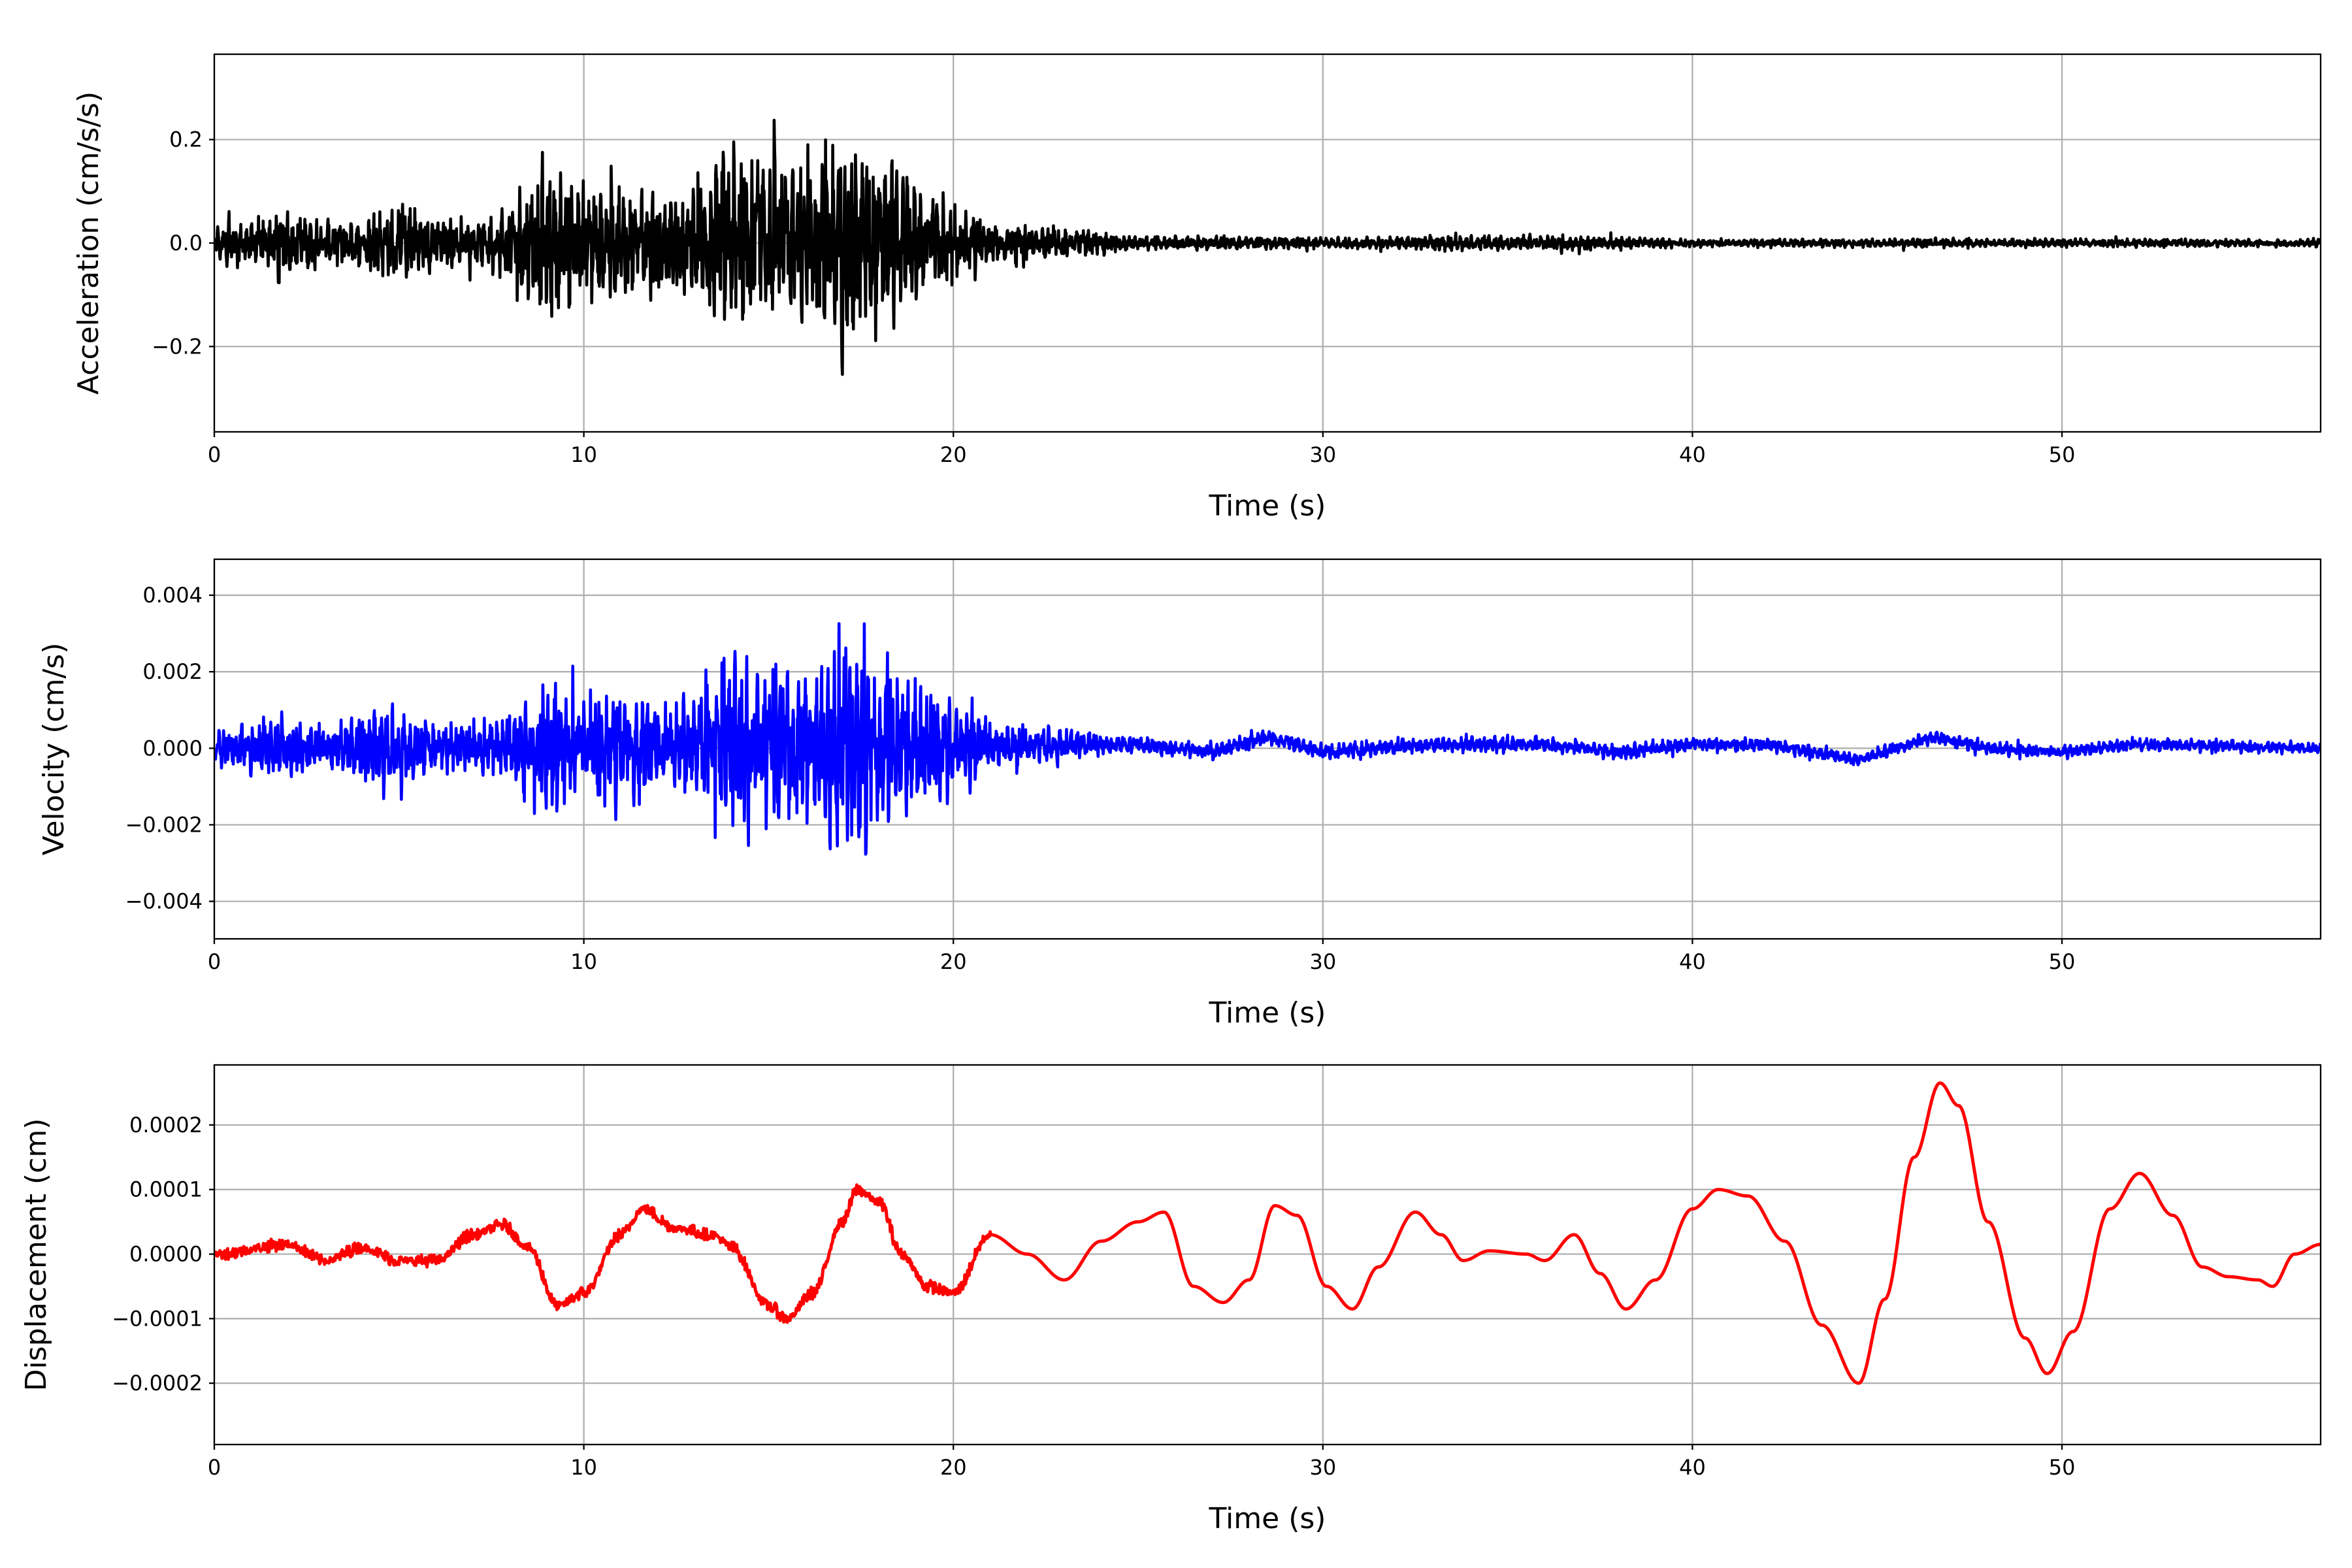 The image size is (2352, 1568). I want to click on y-tick-label: −0.004, so click(164, 901).